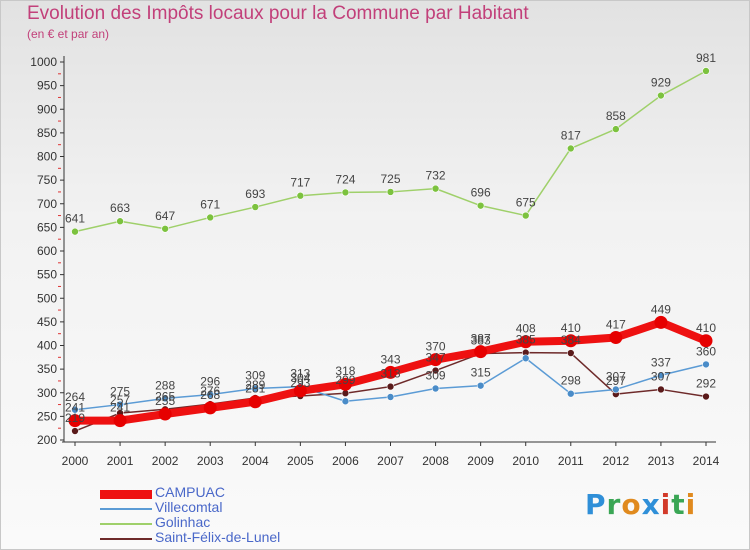 The image size is (750, 550). I want to click on data-label-saint-f-lix-de-lunel: 276, so click(210, 391).